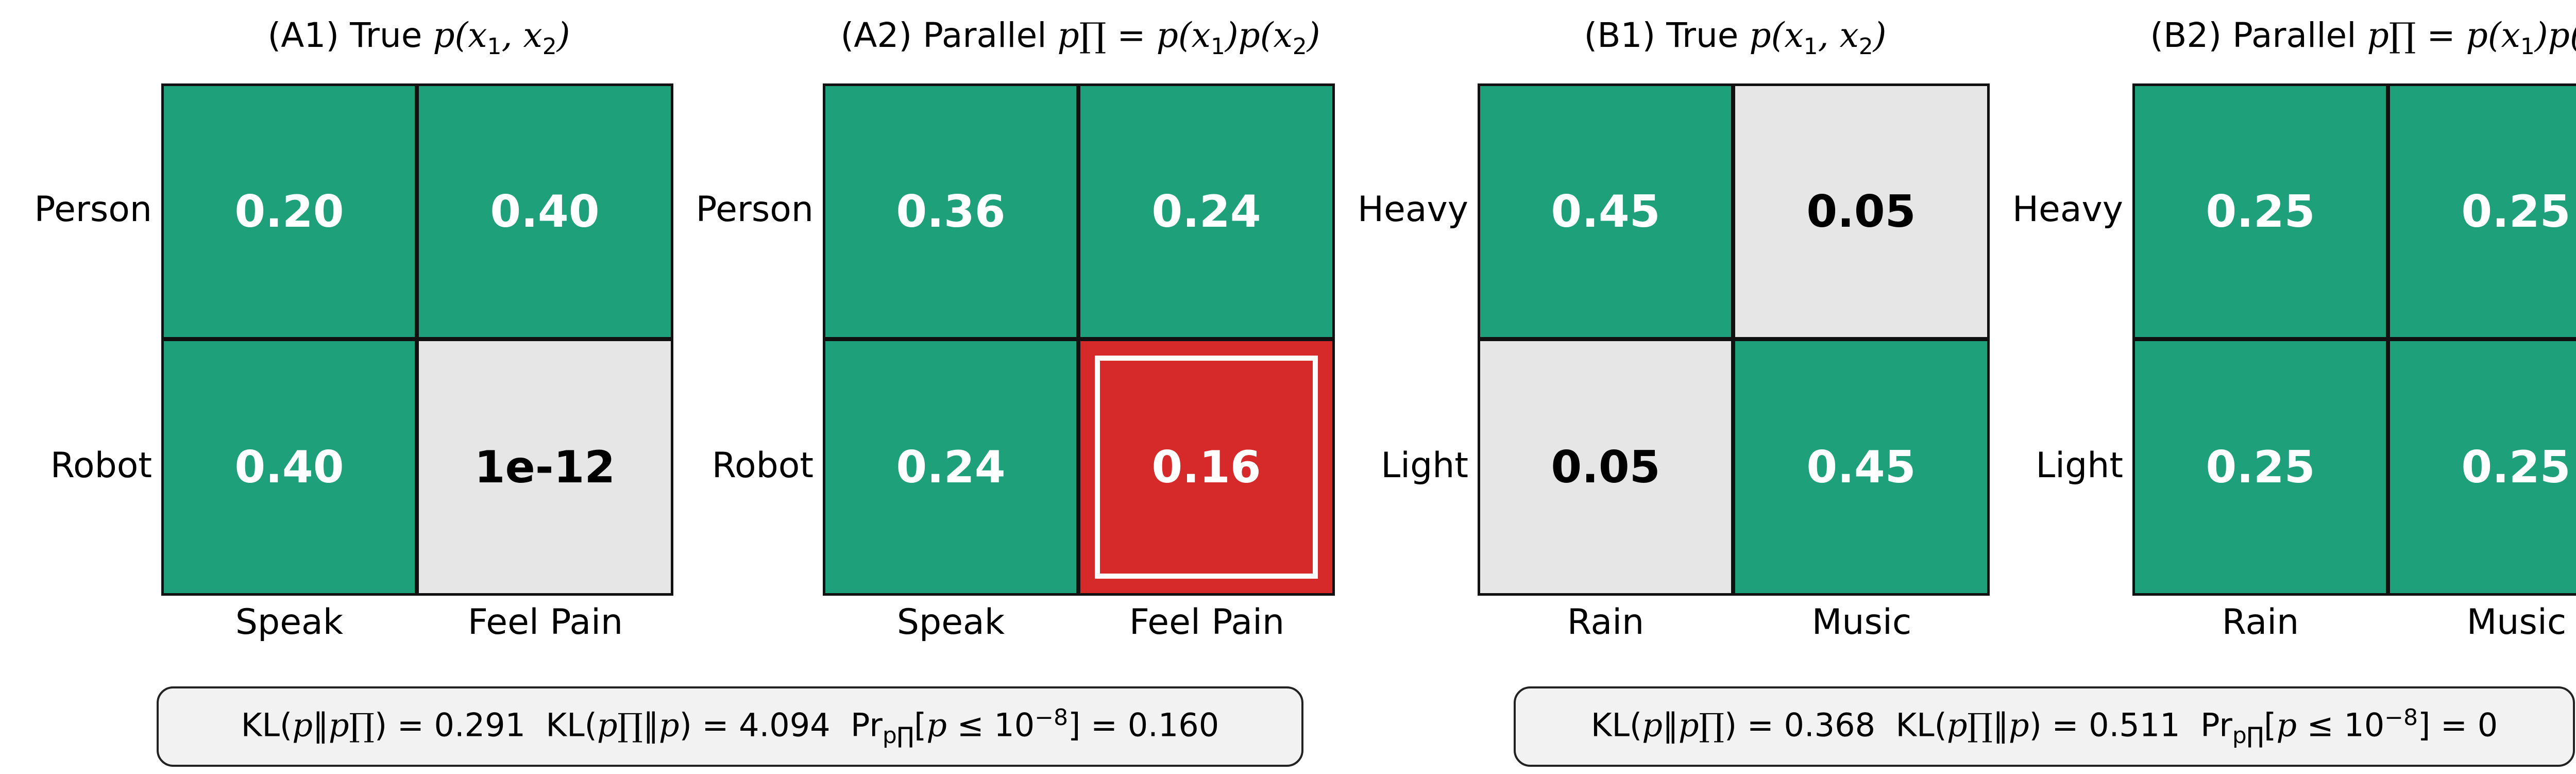 The width and height of the screenshot is (2576, 774). Describe the element at coordinates (1424, 465) in the screenshot. I see `row-label: Light` at that location.